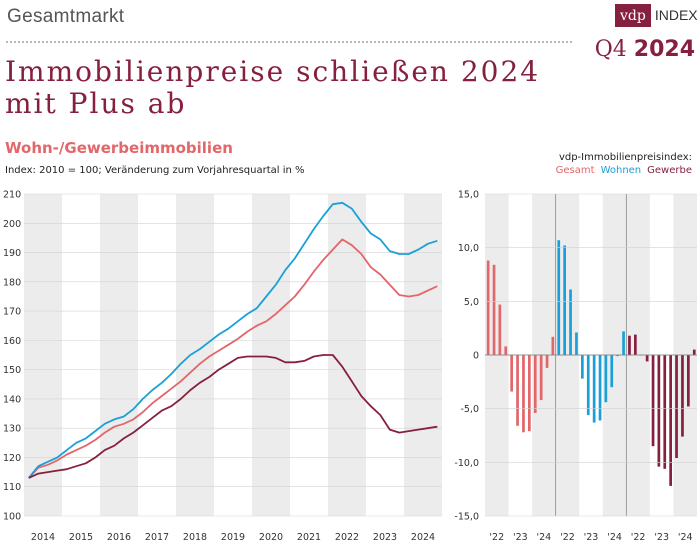  I want to click on y-tick-label: 140, so click(12, 399).